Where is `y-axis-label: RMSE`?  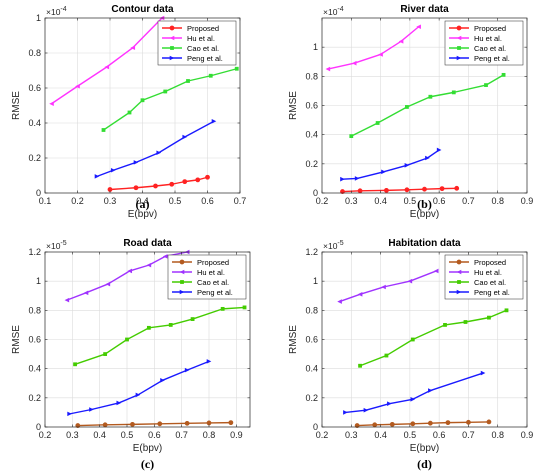 y-axis-label: RMSE is located at coordinates (16, 339).